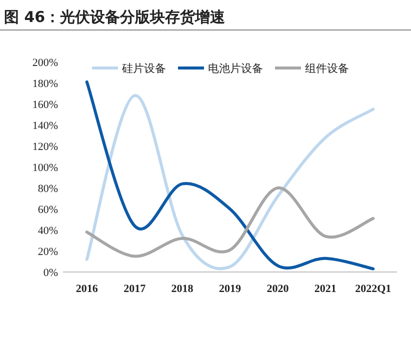  I want to click on legend-label: 硅片设备, so click(143, 68).